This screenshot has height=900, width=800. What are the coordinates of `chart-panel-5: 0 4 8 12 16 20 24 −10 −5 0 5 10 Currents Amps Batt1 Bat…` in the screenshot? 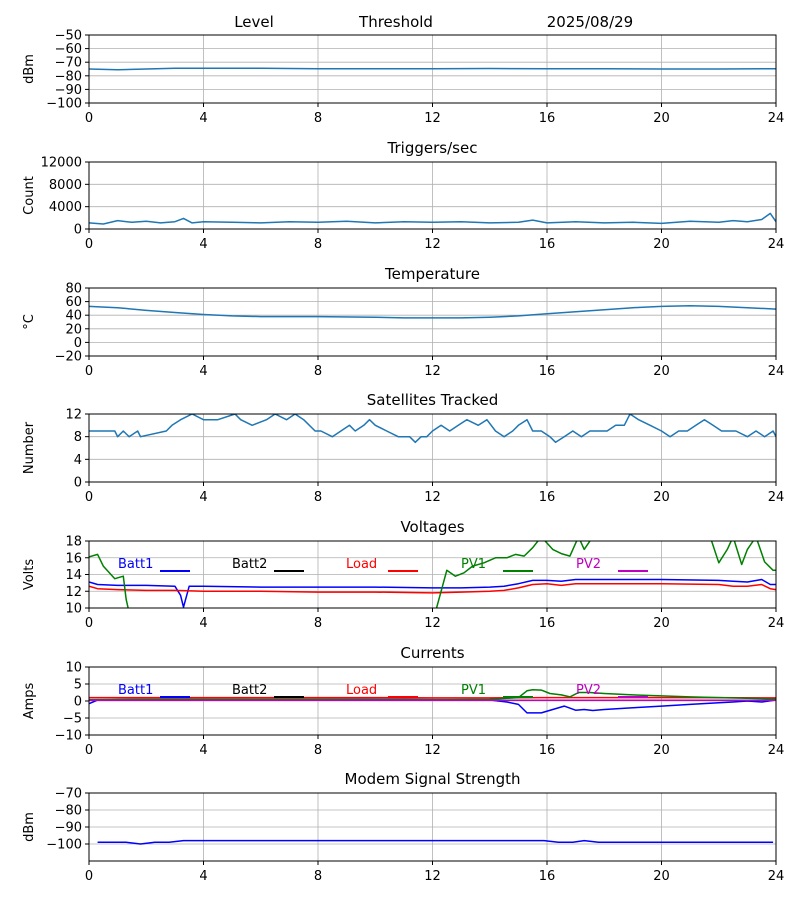 It's located at (403, 701).